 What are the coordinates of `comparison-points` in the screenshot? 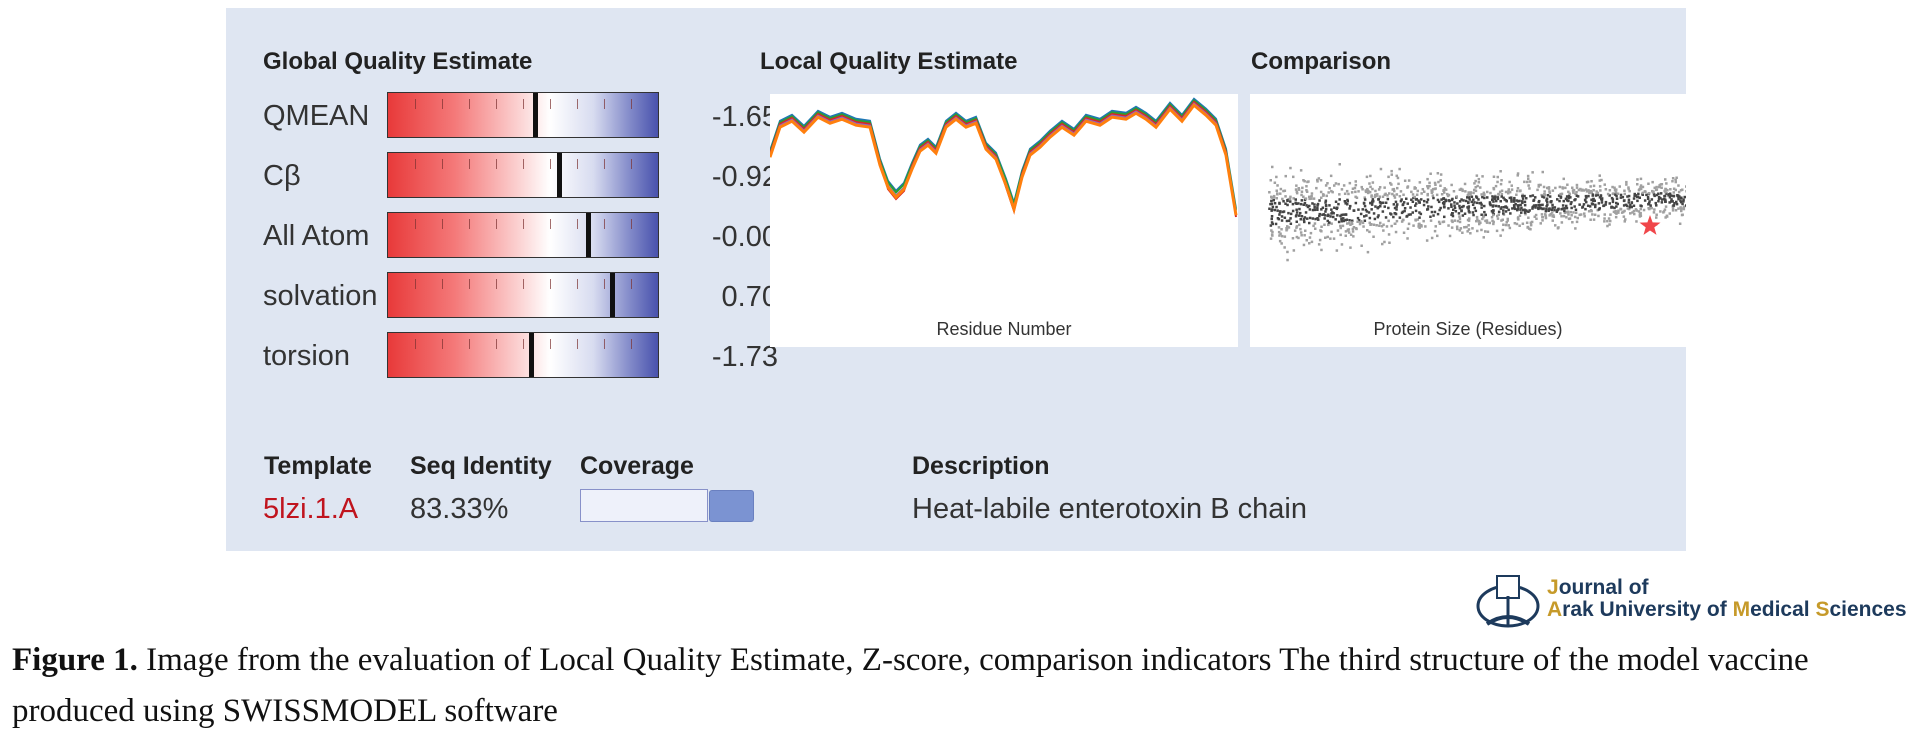 It's located at (1477, 212).